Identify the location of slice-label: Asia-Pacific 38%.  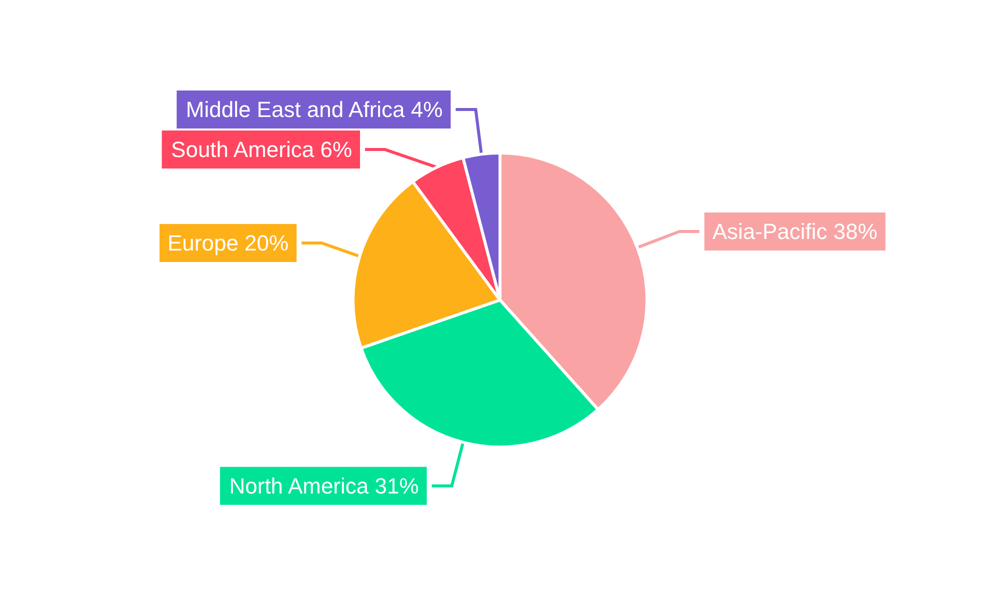
(795, 231).